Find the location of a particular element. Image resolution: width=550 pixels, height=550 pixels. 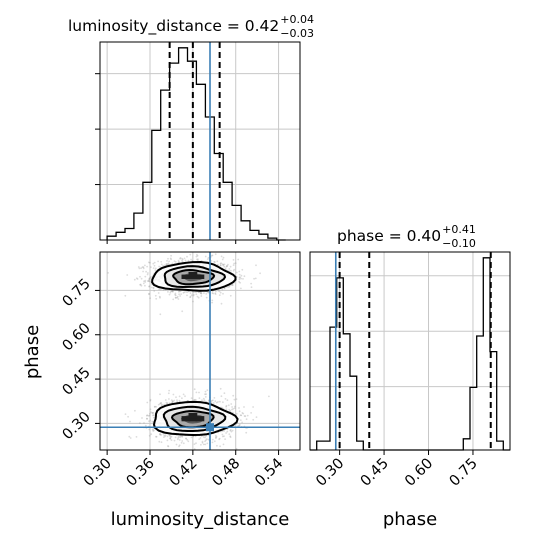

x-axis-label-phase: phase is located at coordinates (410, 519).